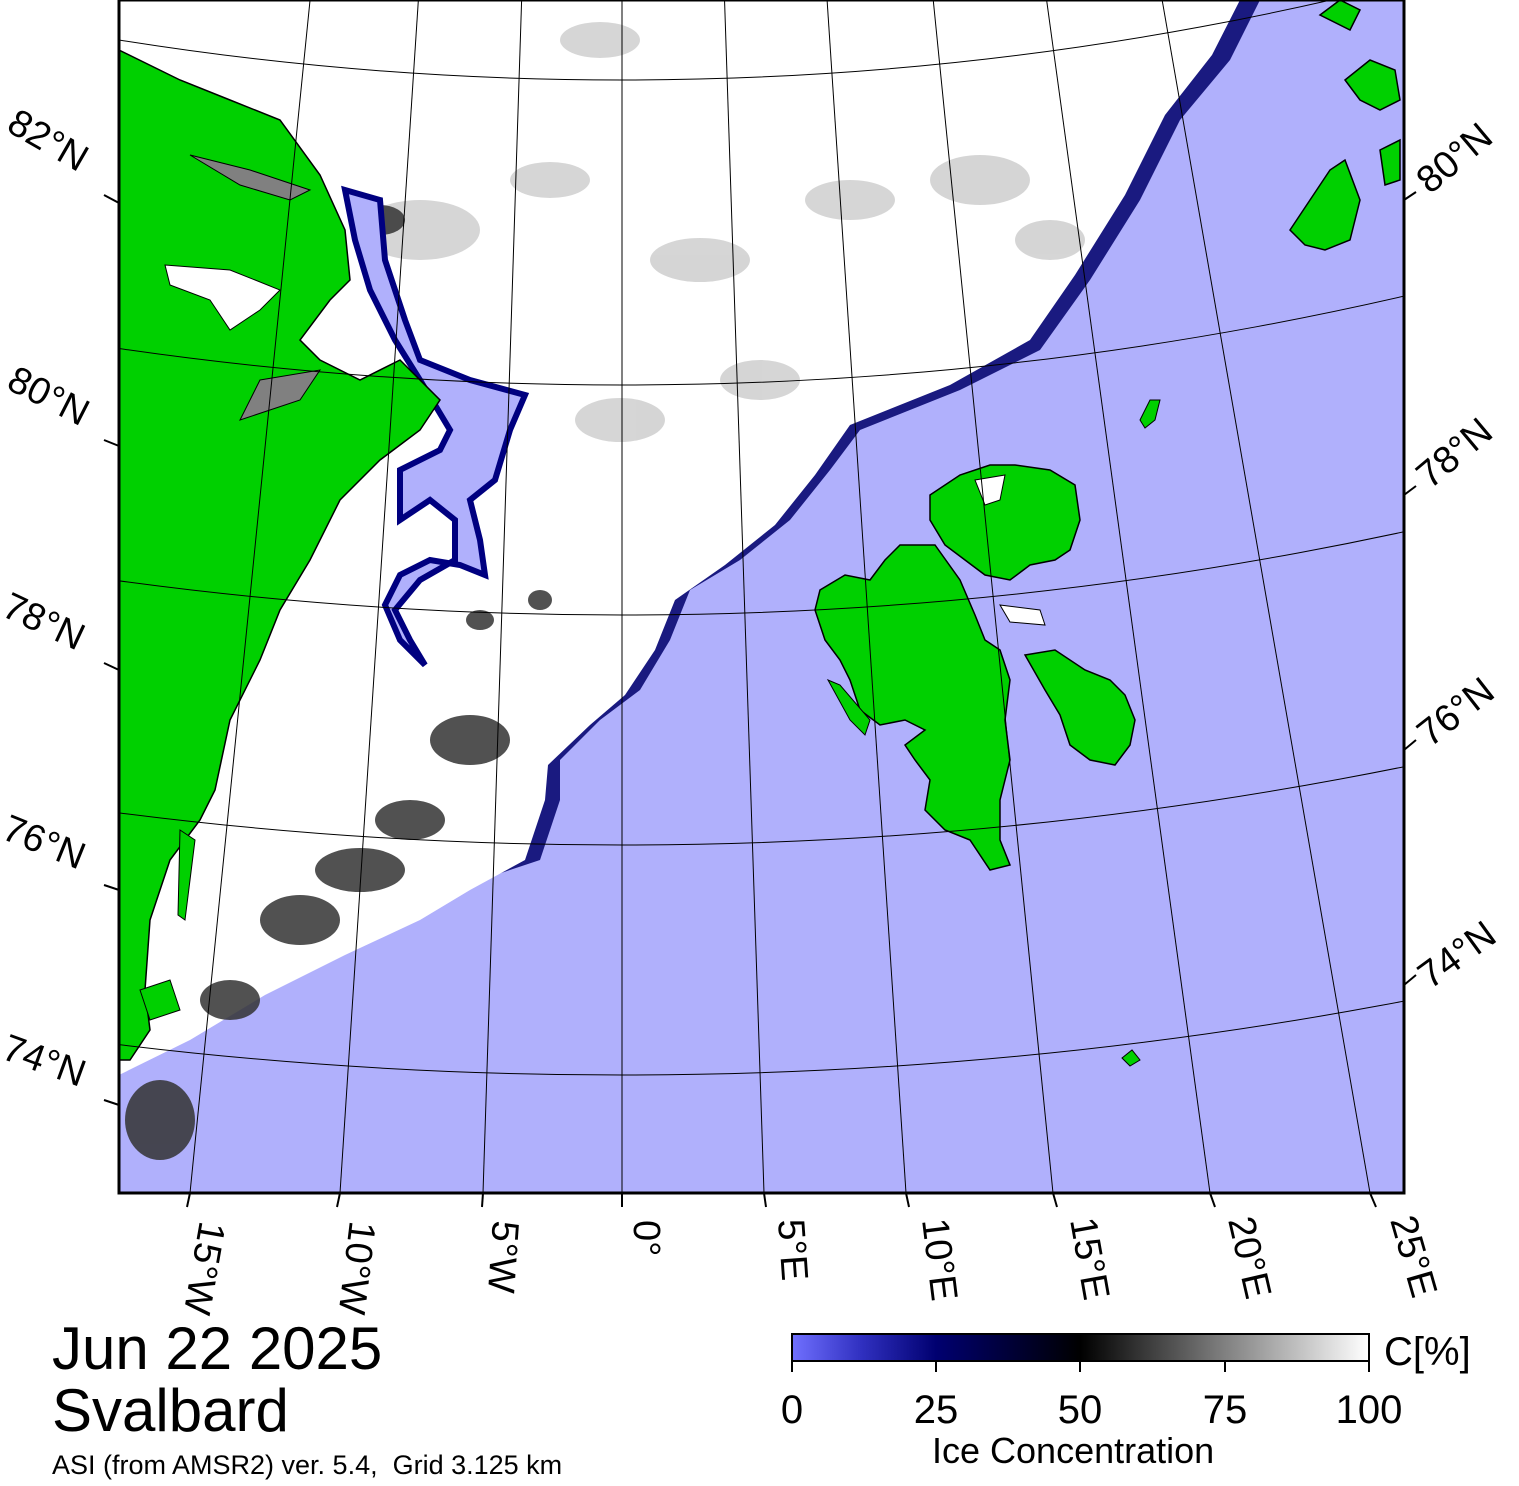 Image resolution: width=1519 pixels, height=1486 pixels. What do you see at coordinates (848, 707) in the screenshot?
I see `svalbard-prins-karls` at bounding box center [848, 707].